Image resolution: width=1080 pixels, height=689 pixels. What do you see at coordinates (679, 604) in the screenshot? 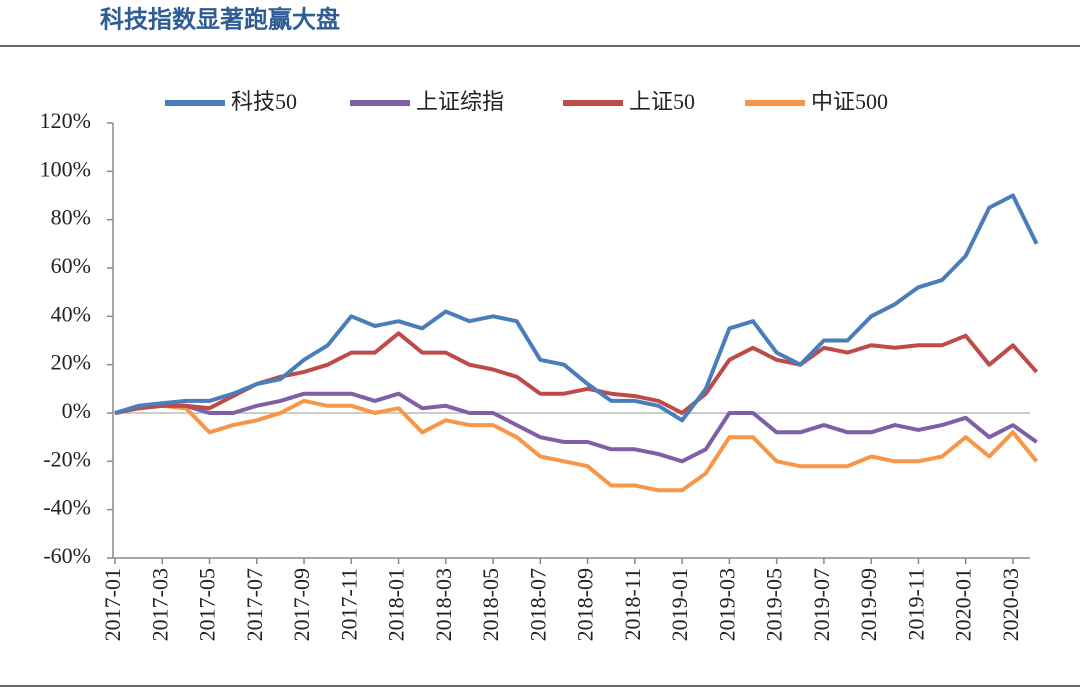
I see `x-tick-label: 2019-01` at bounding box center [679, 604].